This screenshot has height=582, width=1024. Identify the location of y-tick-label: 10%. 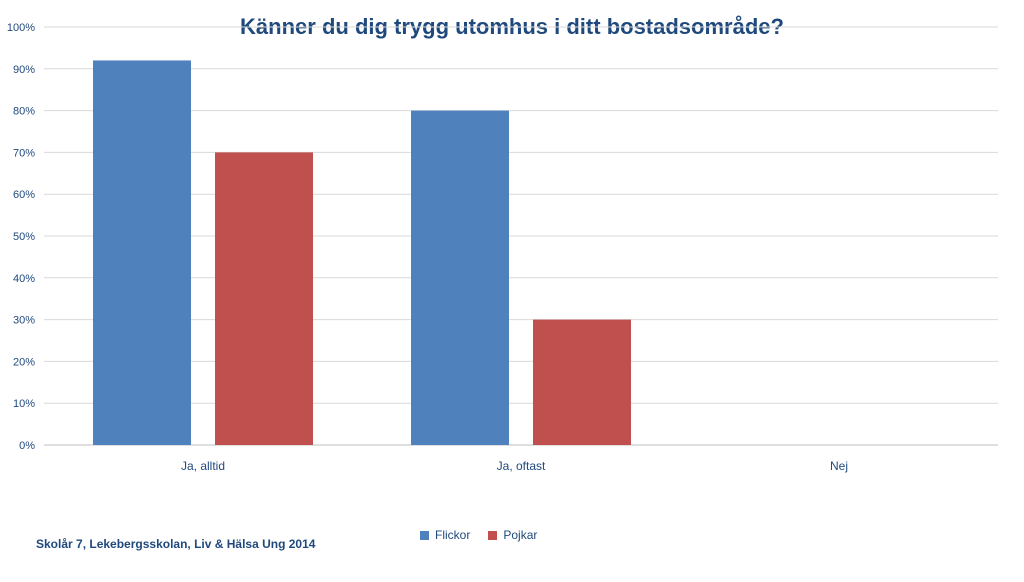
(24, 404).